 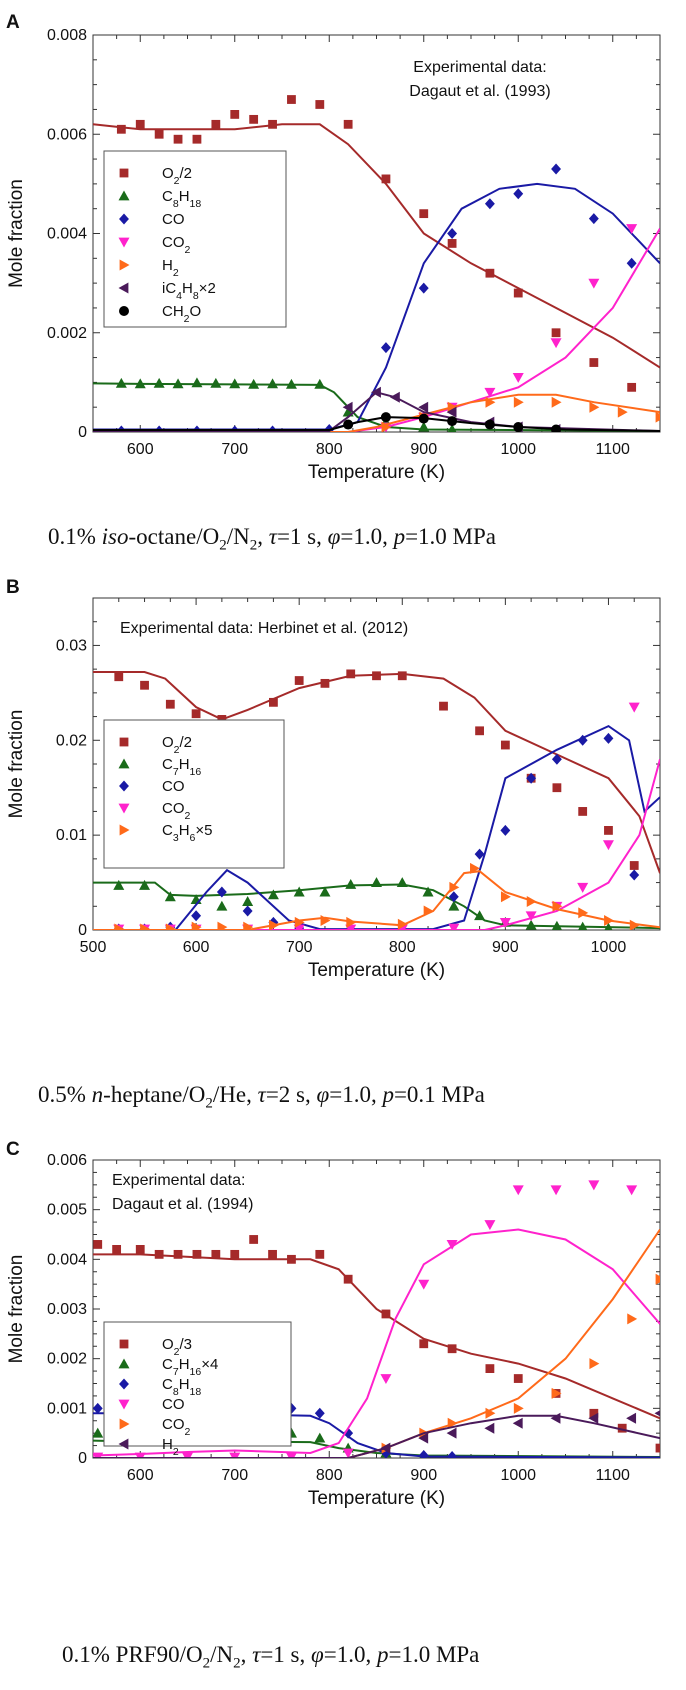 What do you see at coordinates (181, 1387) in the screenshot?
I see `legend-label: C8H18` at bounding box center [181, 1387].